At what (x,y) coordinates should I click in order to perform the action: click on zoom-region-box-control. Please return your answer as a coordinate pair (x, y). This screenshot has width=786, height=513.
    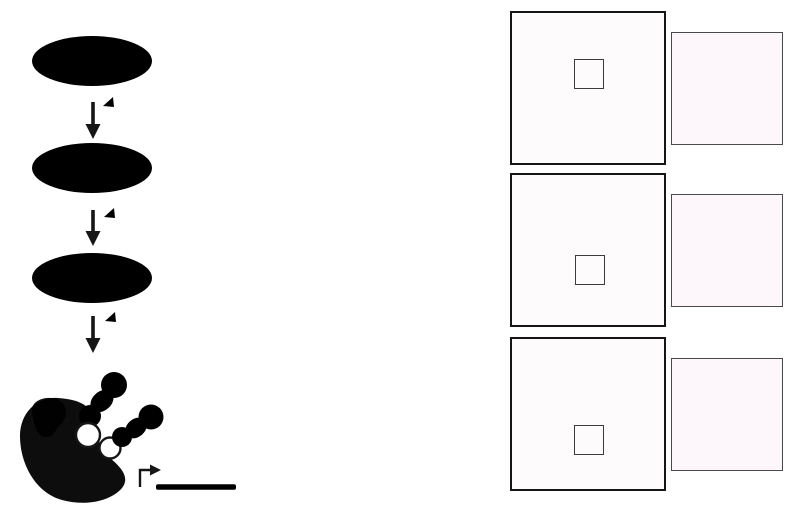
    Looking at the image, I should click on (589, 74).